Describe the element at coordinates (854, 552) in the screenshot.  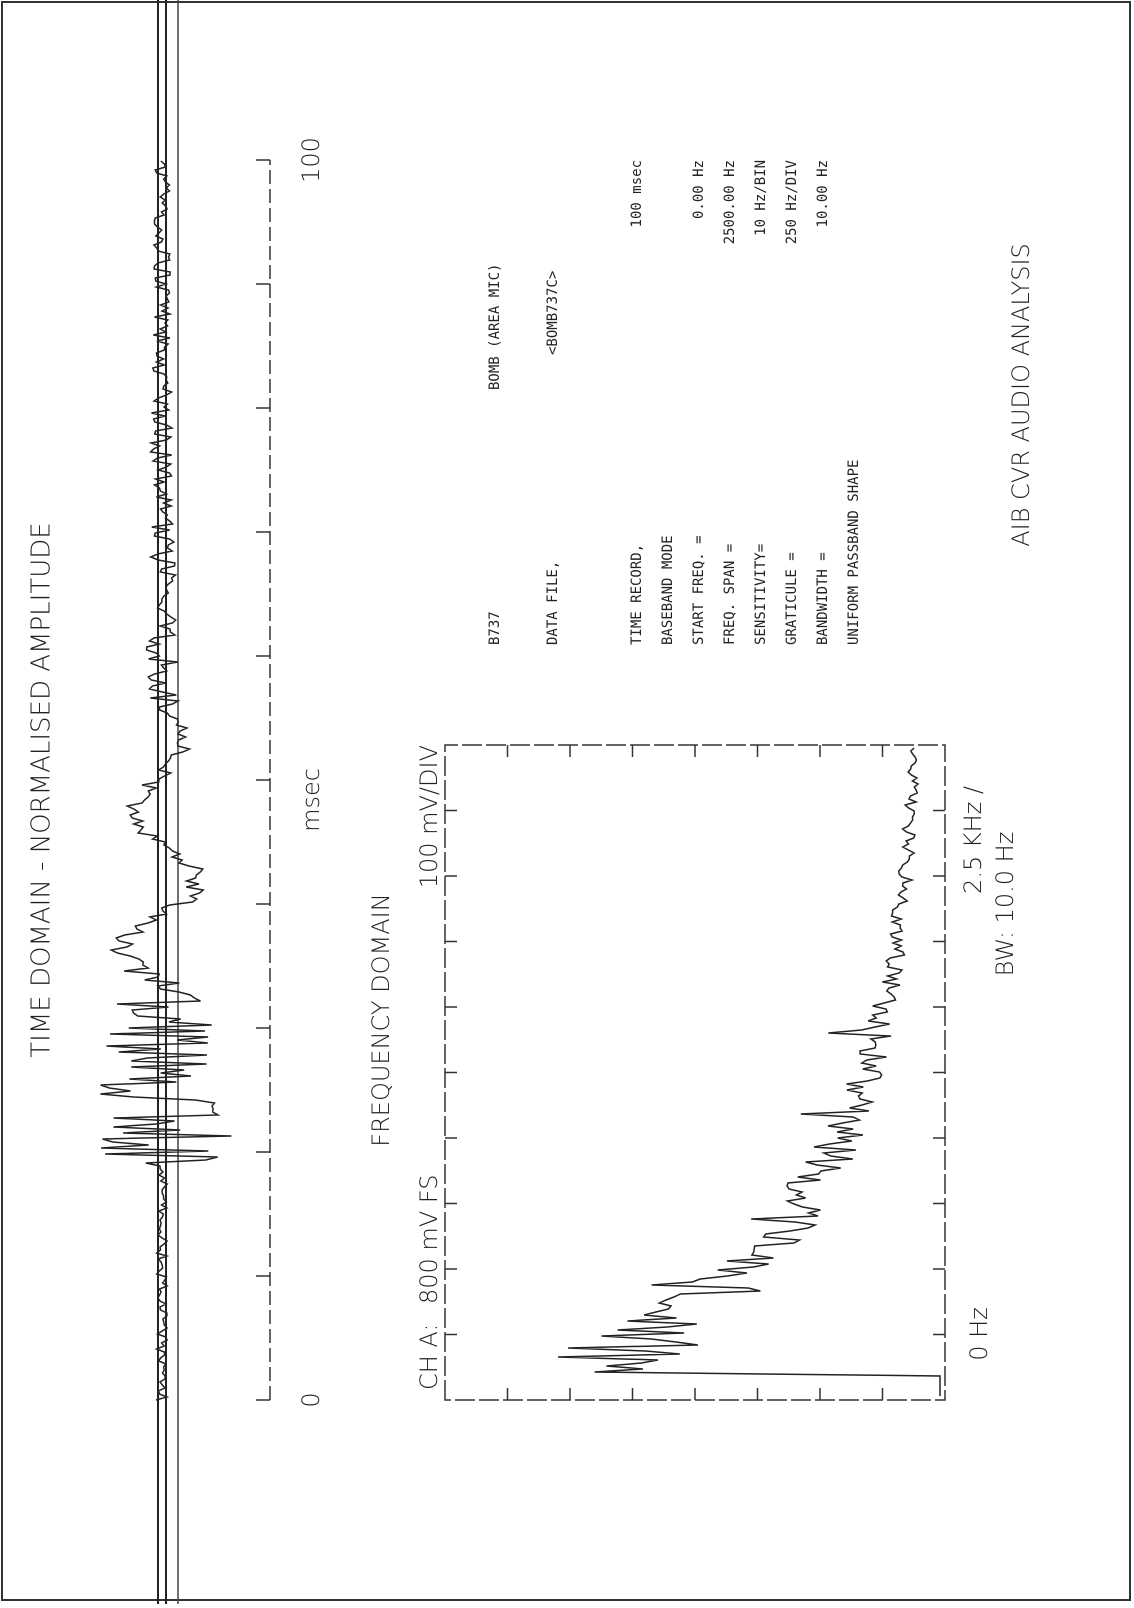
I see `setting-label: UNIFORM PASSBAND SHAPE` at that location.